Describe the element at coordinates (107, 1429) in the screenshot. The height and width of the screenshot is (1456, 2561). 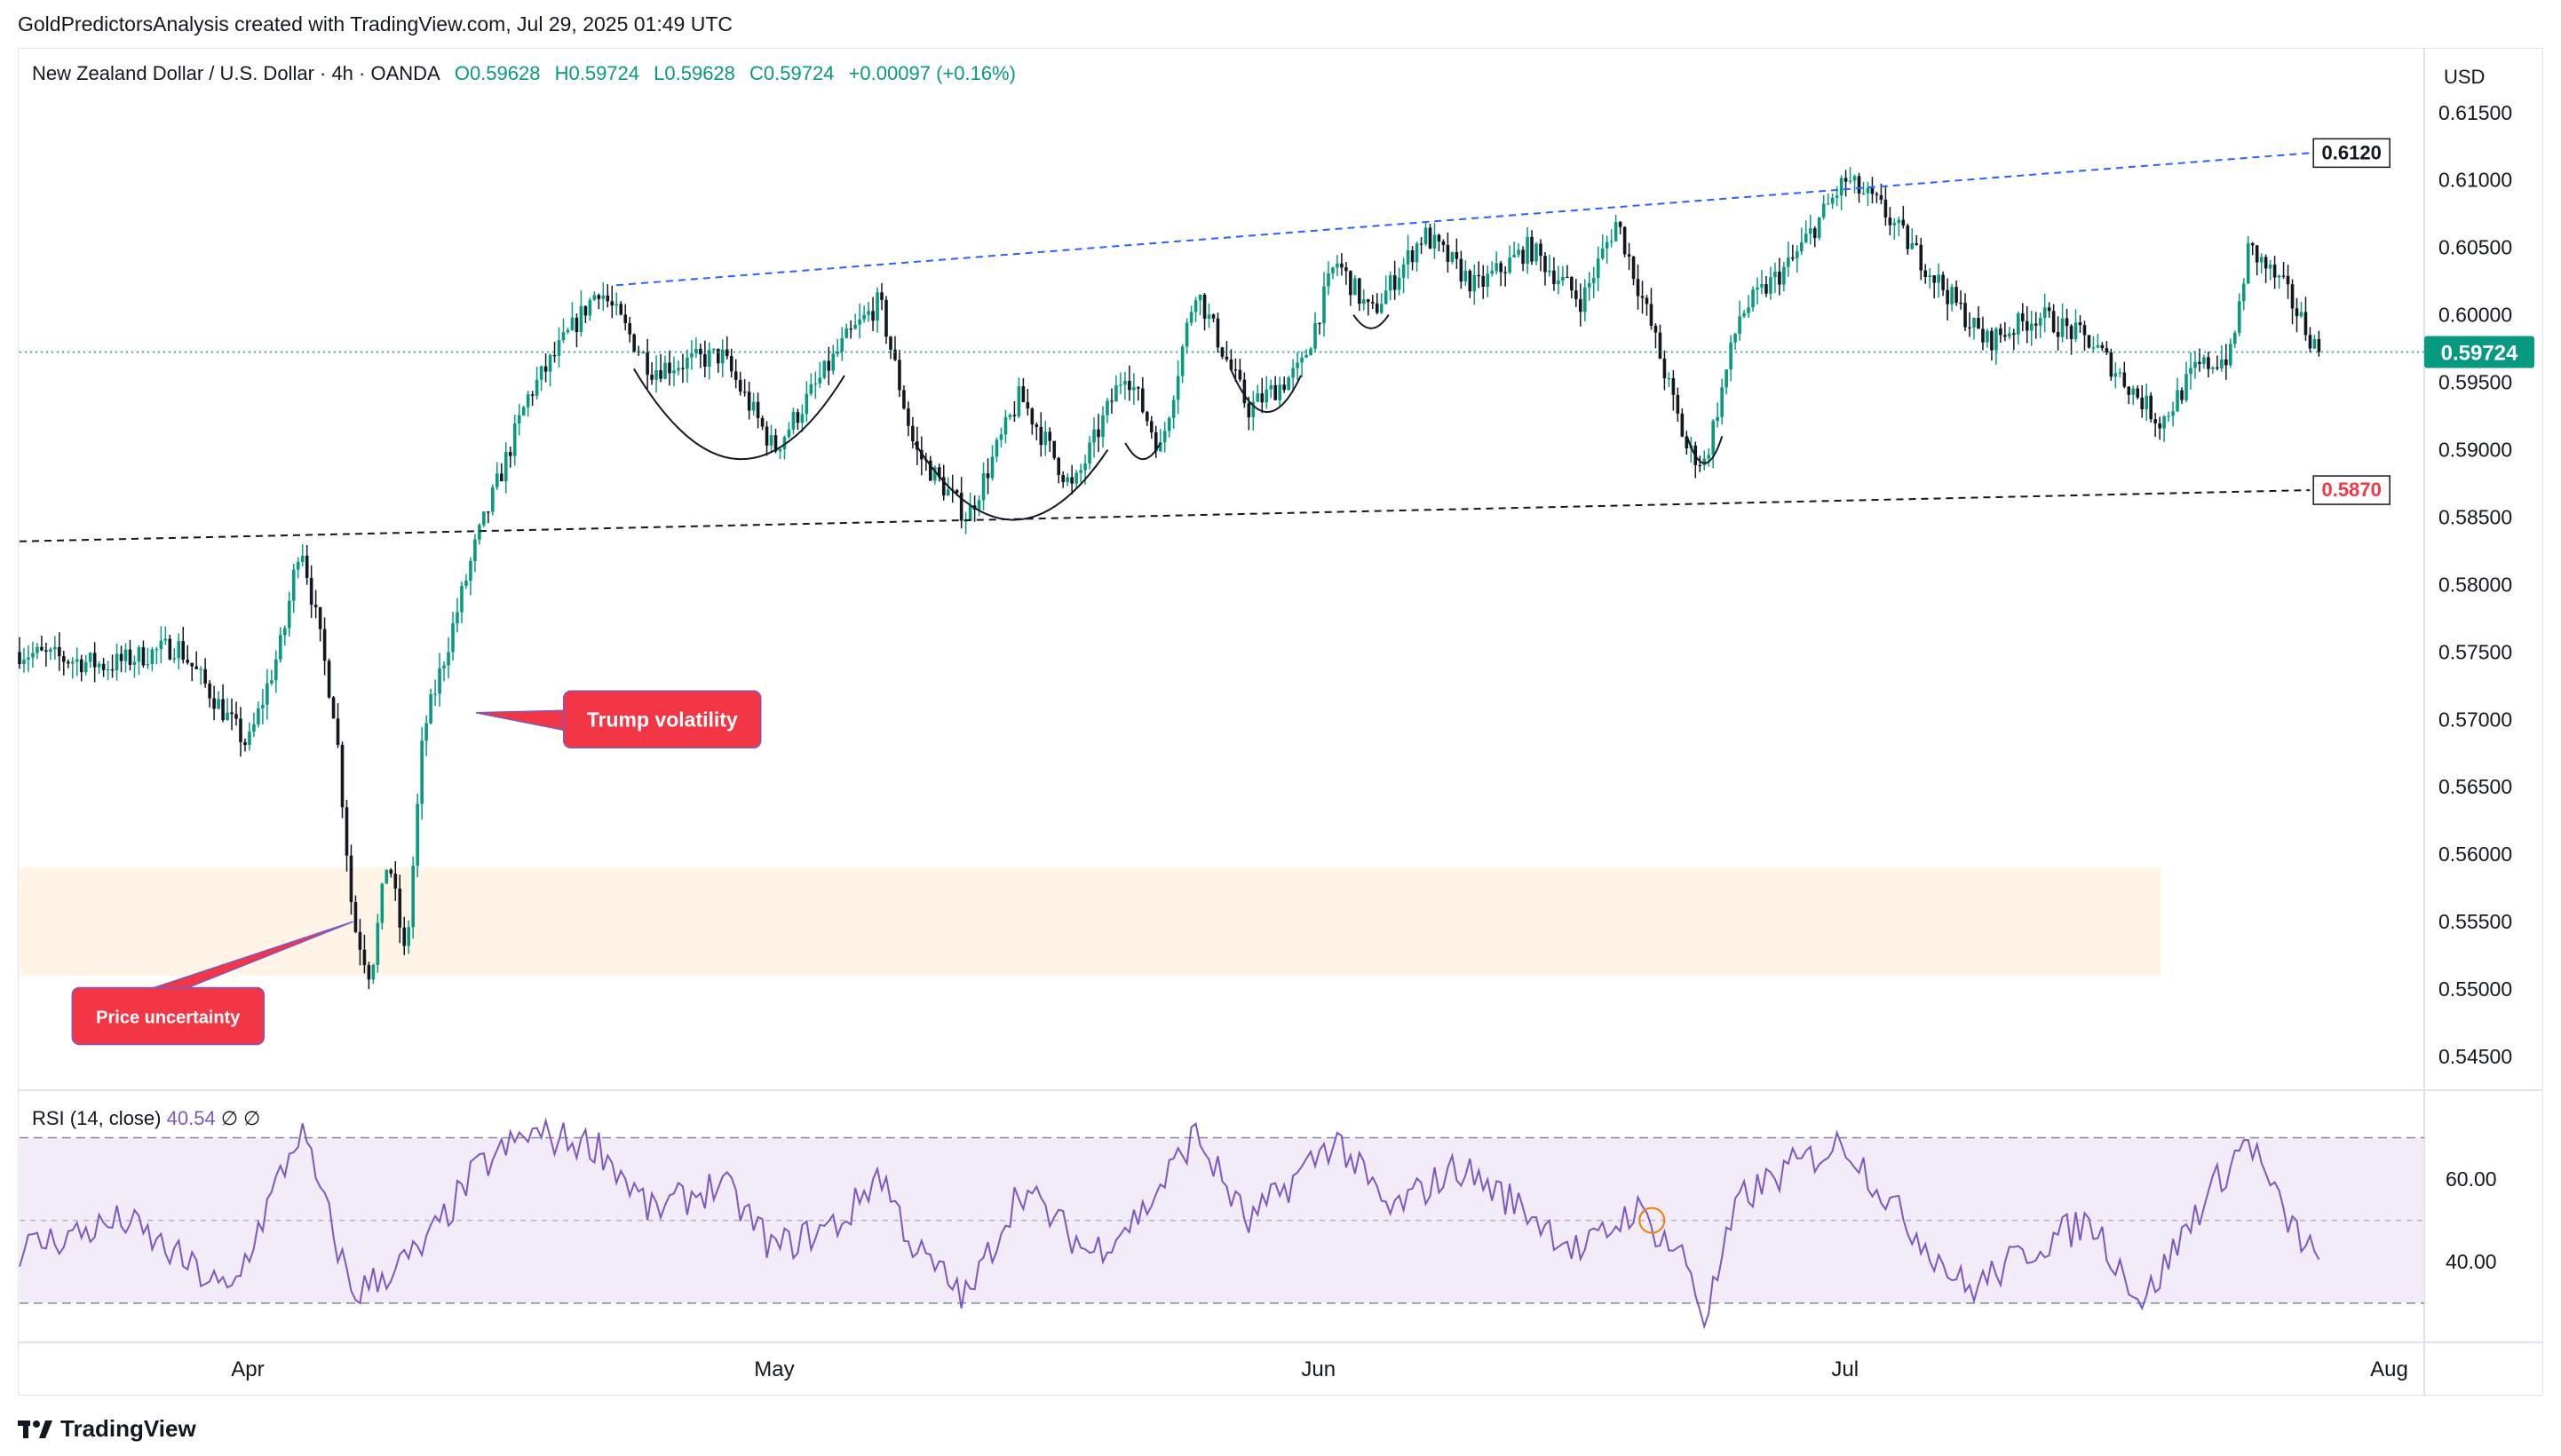
I see `footer: TradingView` at that location.